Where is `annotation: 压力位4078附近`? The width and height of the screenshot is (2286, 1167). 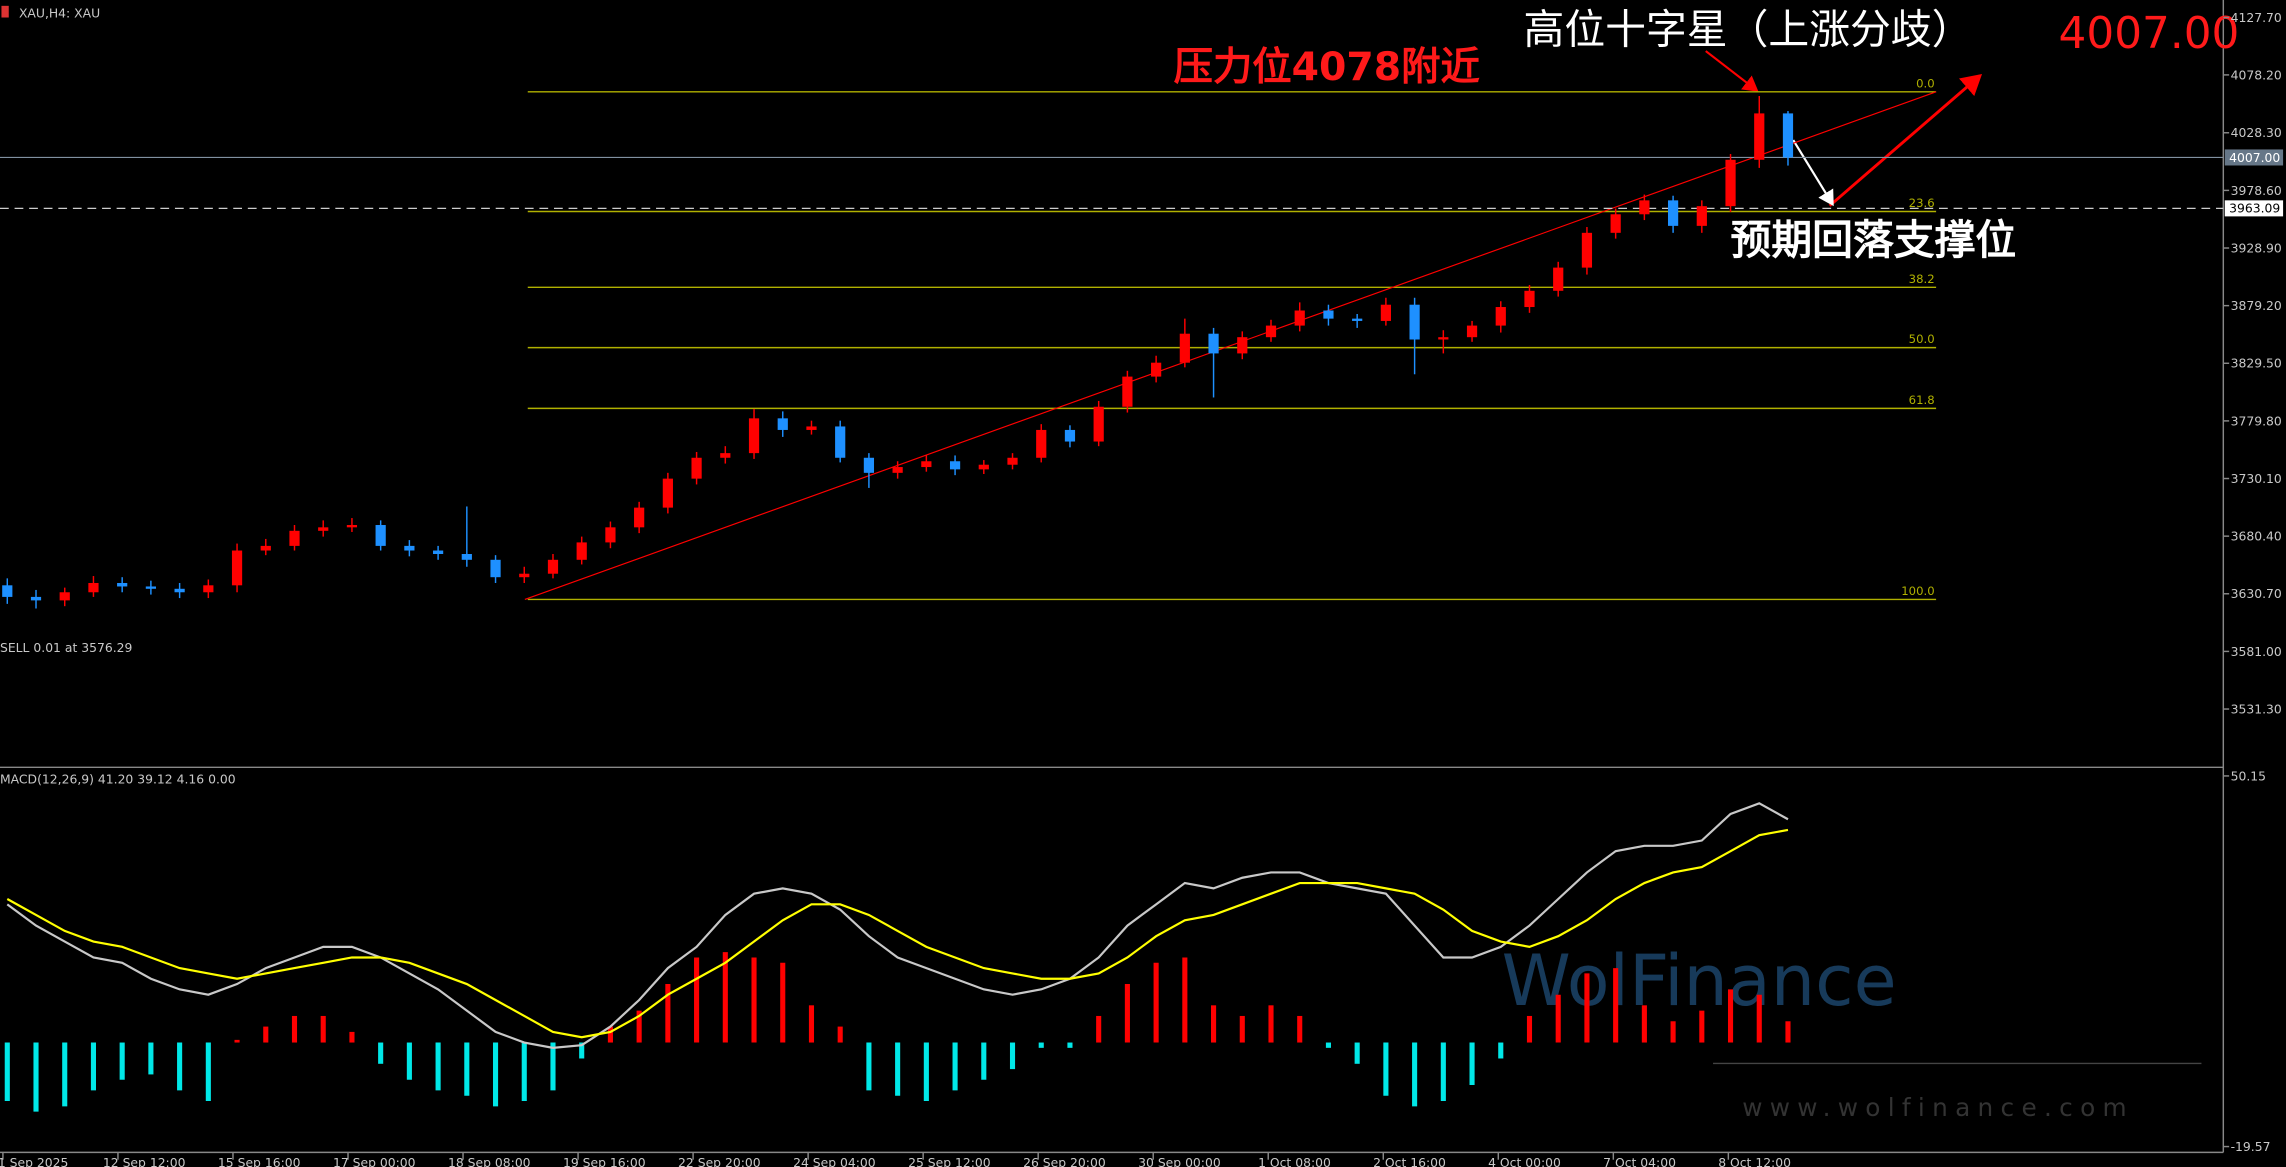 annotation: 压力位4078附近 is located at coordinates (1327, 67).